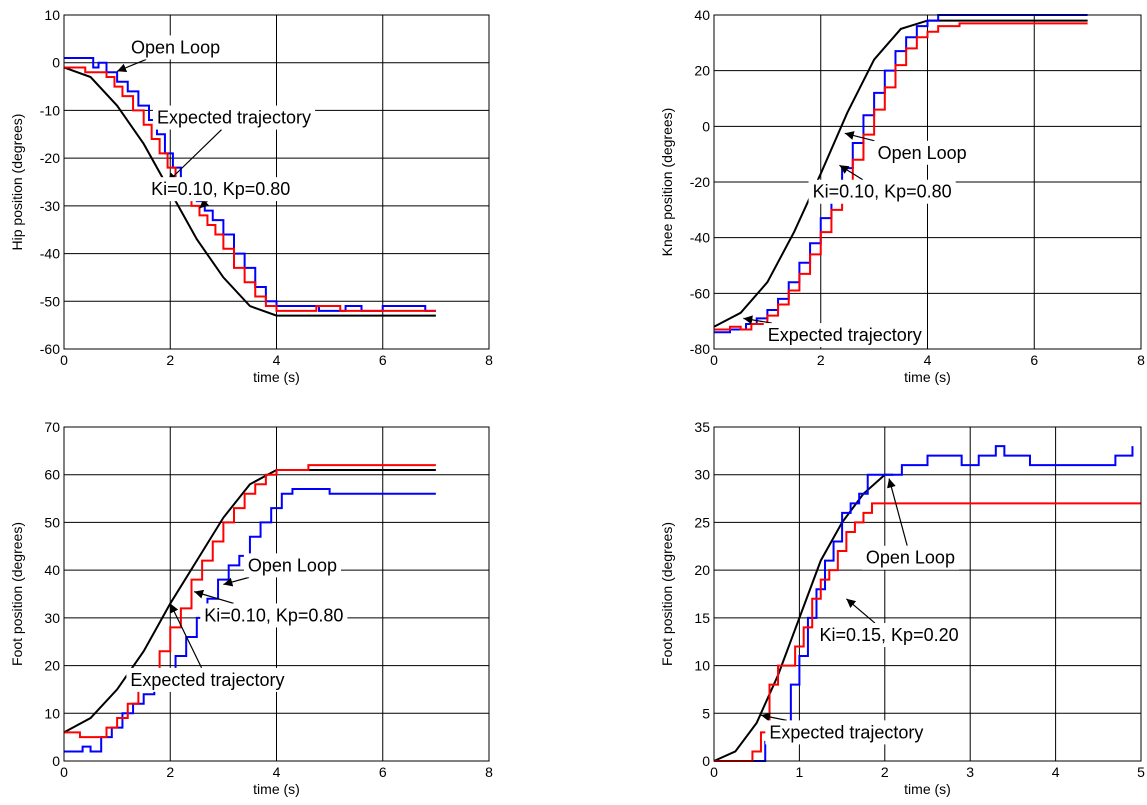  Describe the element at coordinates (50, 110) in the screenshot. I see `y-tick-label: -10` at that location.